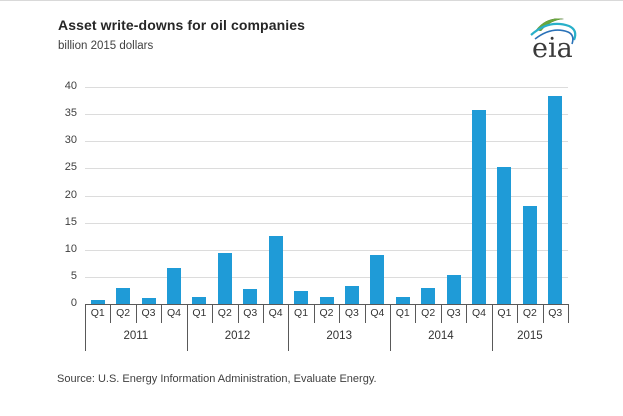  Describe the element at coordinates (70, 248) in the screenshot. I see `y-tick-label-10: 10` at that location.